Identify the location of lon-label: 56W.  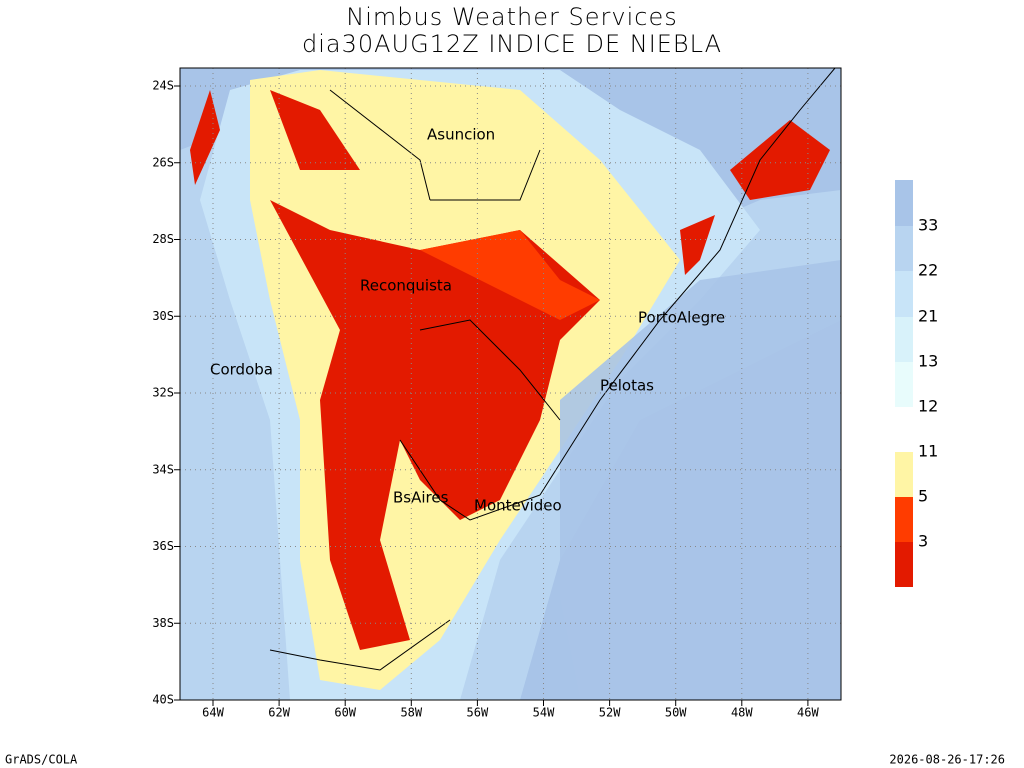
(478, 713).